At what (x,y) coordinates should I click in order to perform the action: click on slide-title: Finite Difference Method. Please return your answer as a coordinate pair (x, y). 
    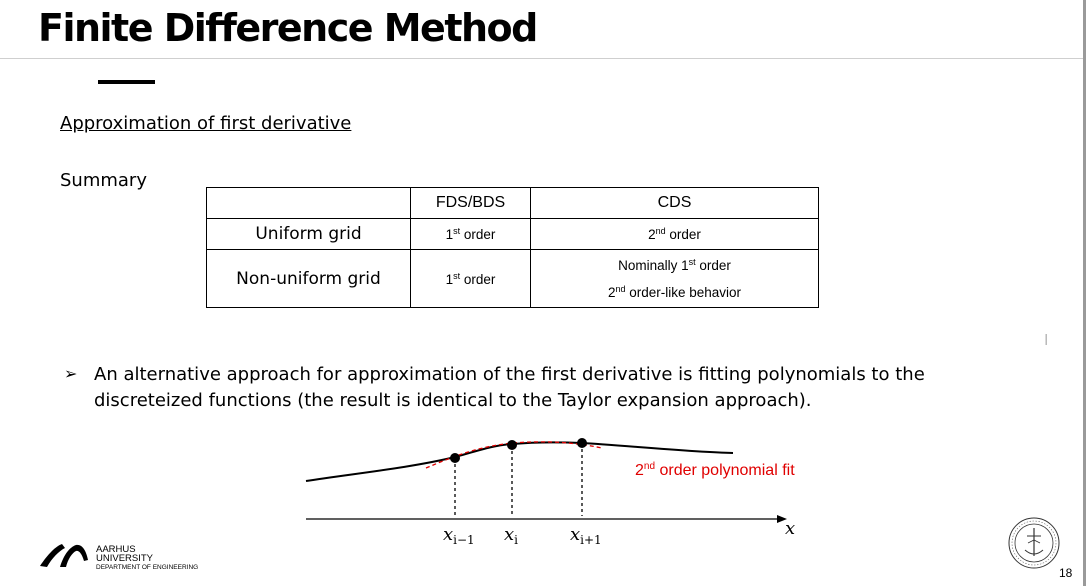
    Looking at the image, I should click on (288, 28).